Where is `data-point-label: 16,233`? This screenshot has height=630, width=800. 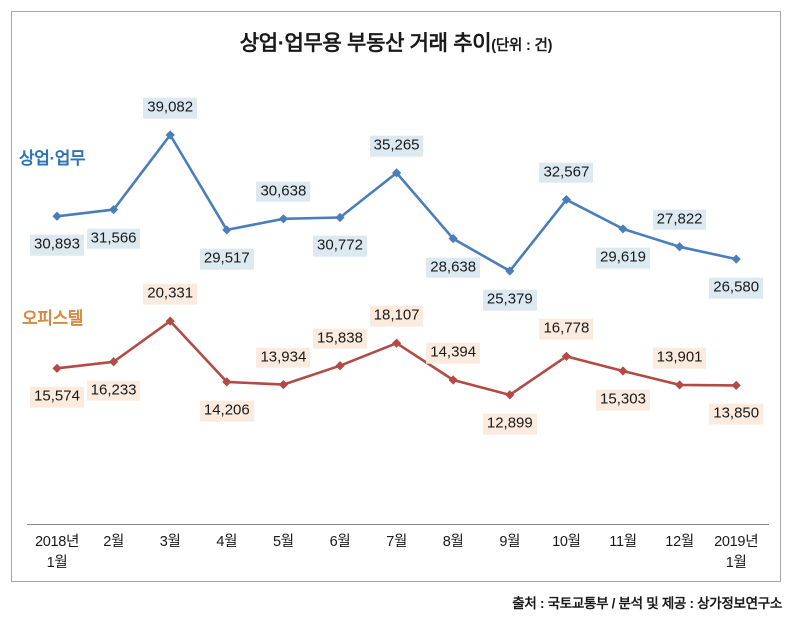 data-point-label: 16,233 is located at coordinates (113, 391).